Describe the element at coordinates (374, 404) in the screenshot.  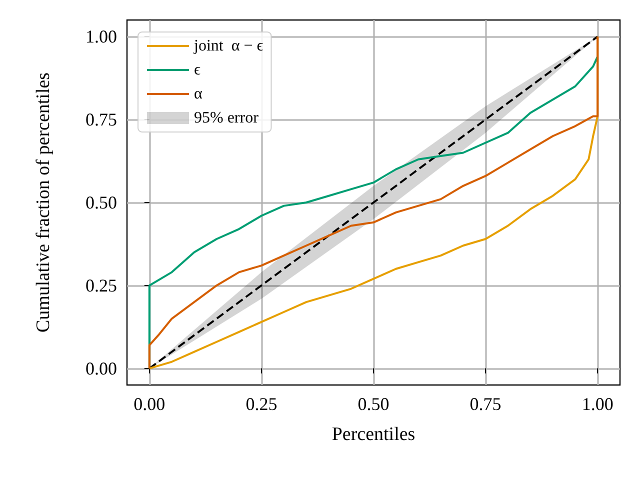
I see `x-tick-label: 0.50` at that location.